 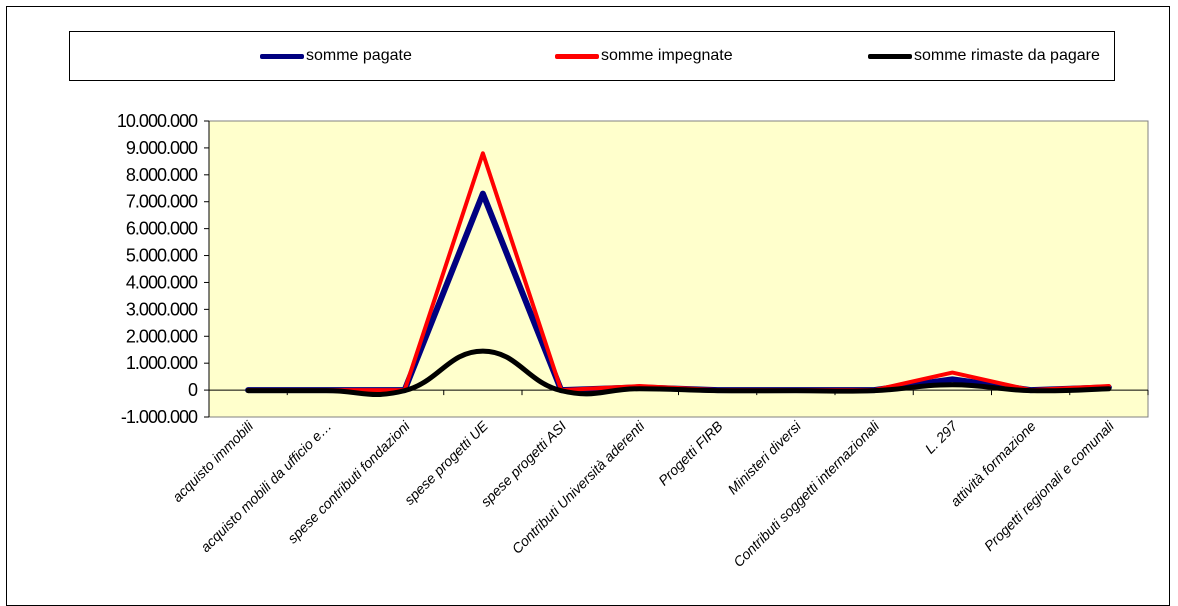 I want to click on x-tick-label: spese progetti ASI, so click(x=523, y=464).